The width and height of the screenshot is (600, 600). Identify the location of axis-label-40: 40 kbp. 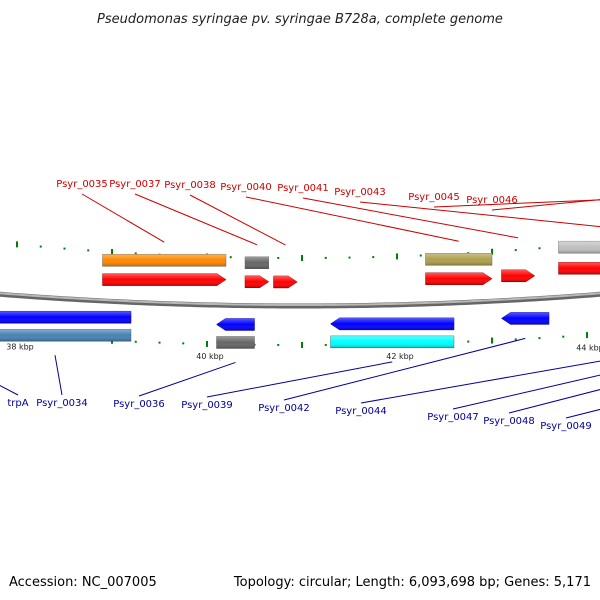
(210, 356).